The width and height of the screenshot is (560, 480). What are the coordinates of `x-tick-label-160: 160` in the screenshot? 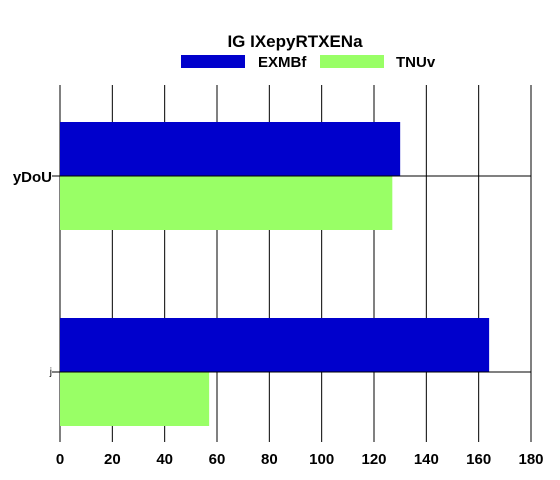 It's located at (478, 459).